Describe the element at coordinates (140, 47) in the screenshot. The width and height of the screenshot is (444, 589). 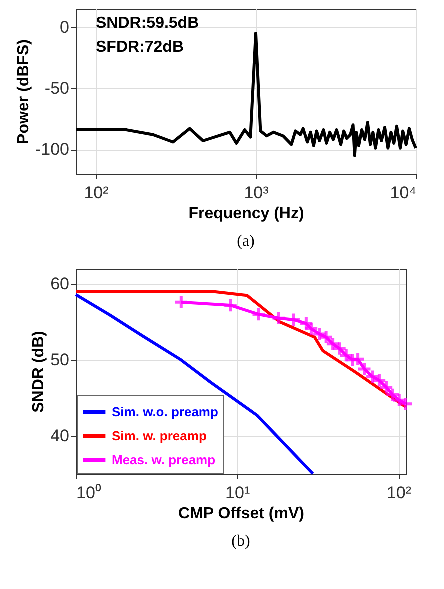
I see `annotation: SFDR:72dB` at that location.